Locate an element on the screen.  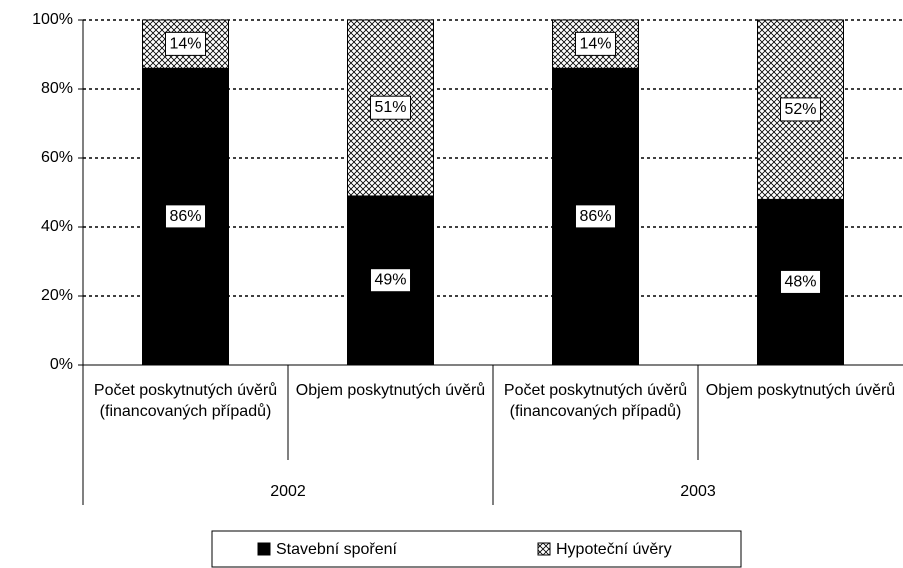
y-tick-label: 100% is located at coordinates (52, 19).